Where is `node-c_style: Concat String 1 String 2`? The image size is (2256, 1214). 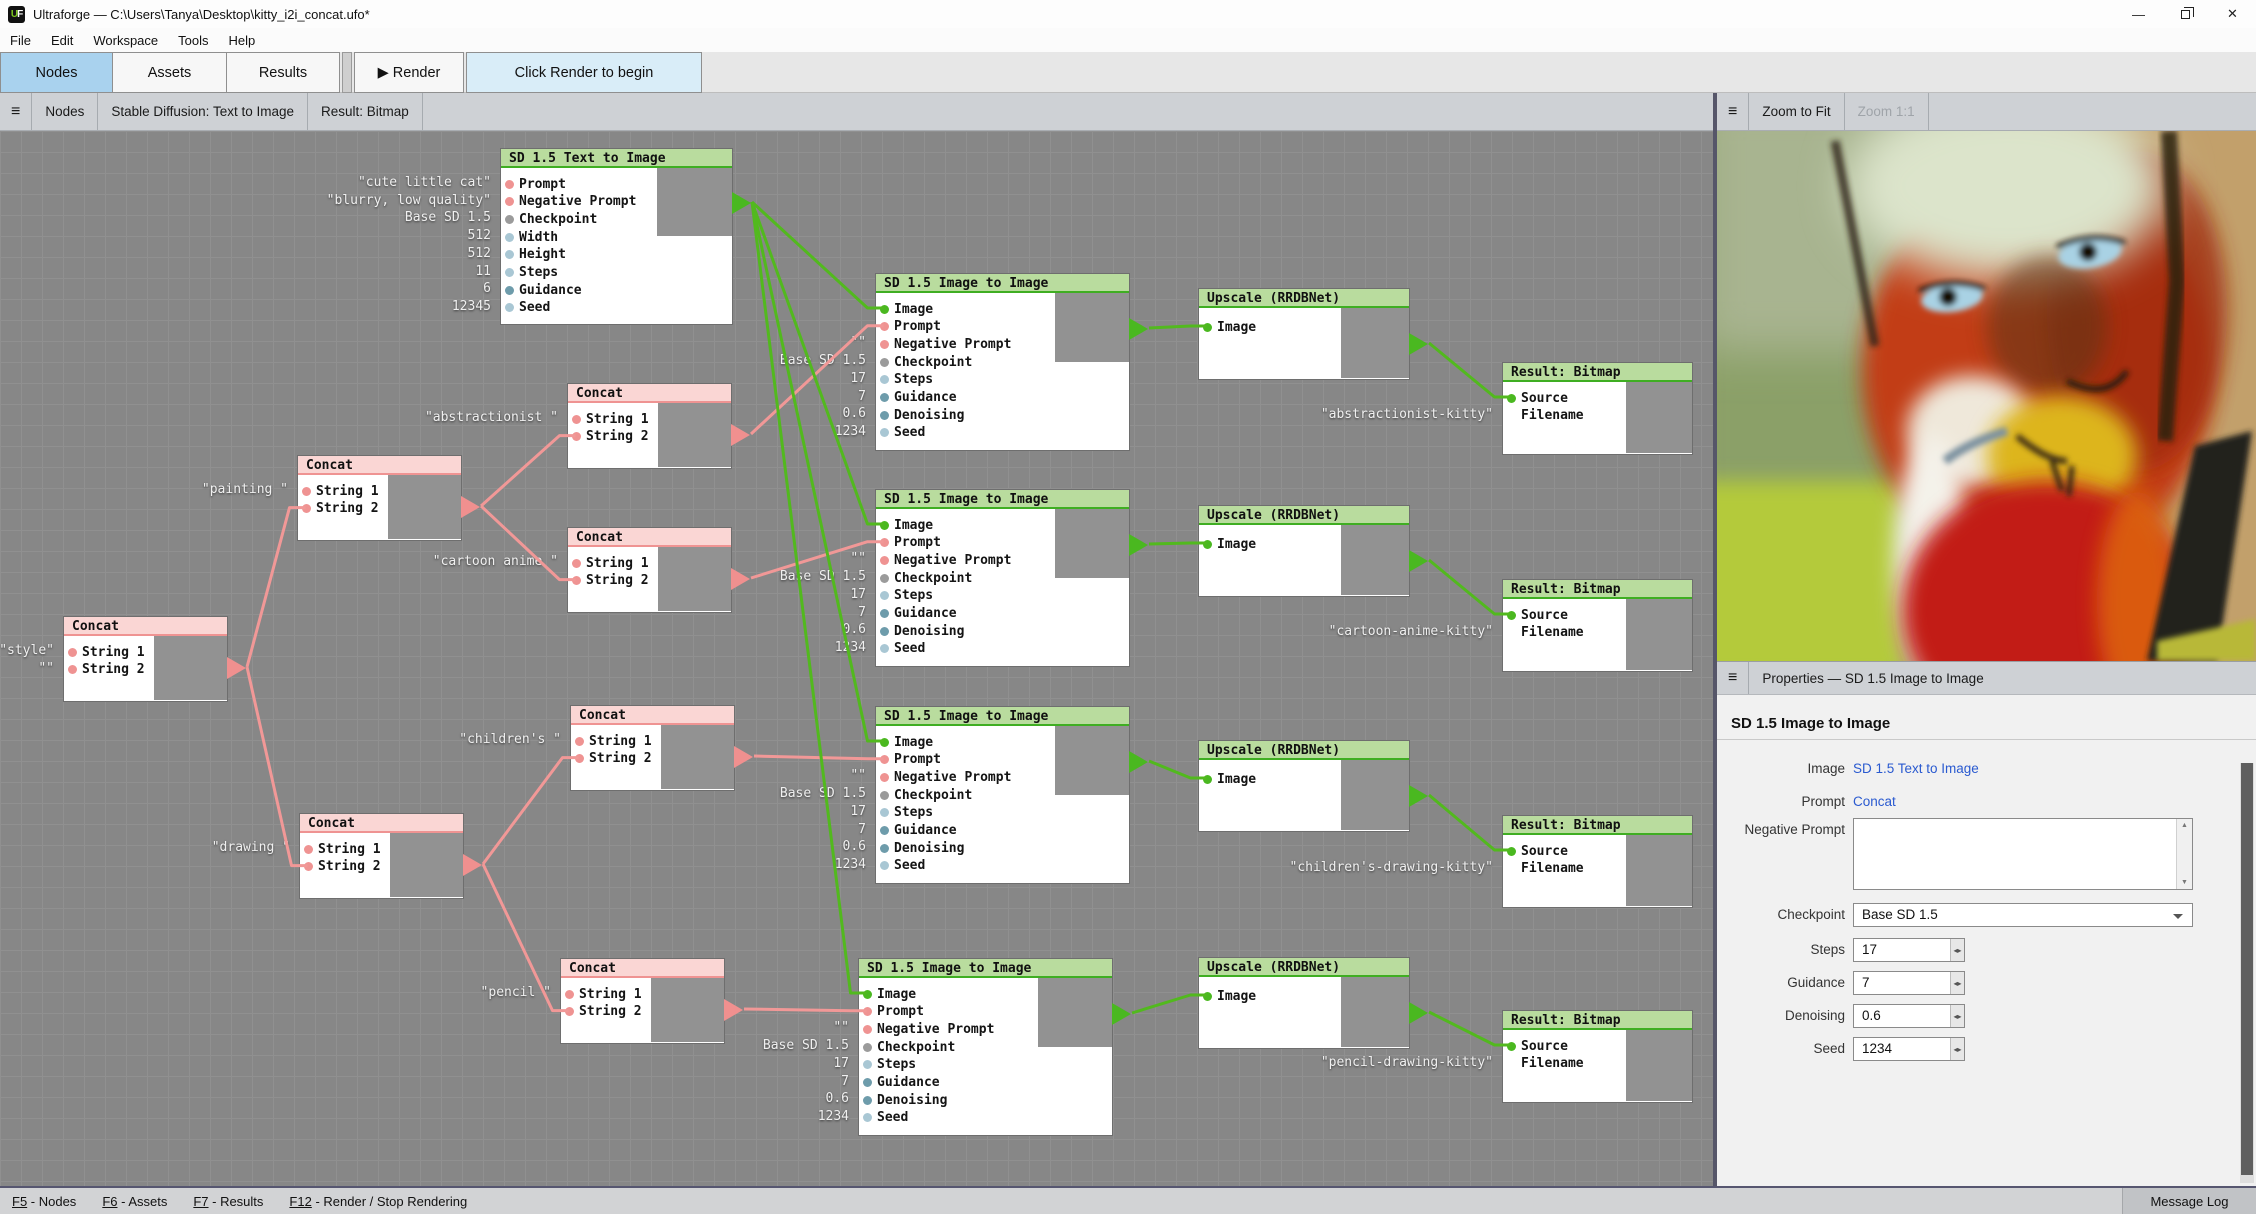
node-c_style: Concat String 1 String 2 is located at coordinates (154, 659).